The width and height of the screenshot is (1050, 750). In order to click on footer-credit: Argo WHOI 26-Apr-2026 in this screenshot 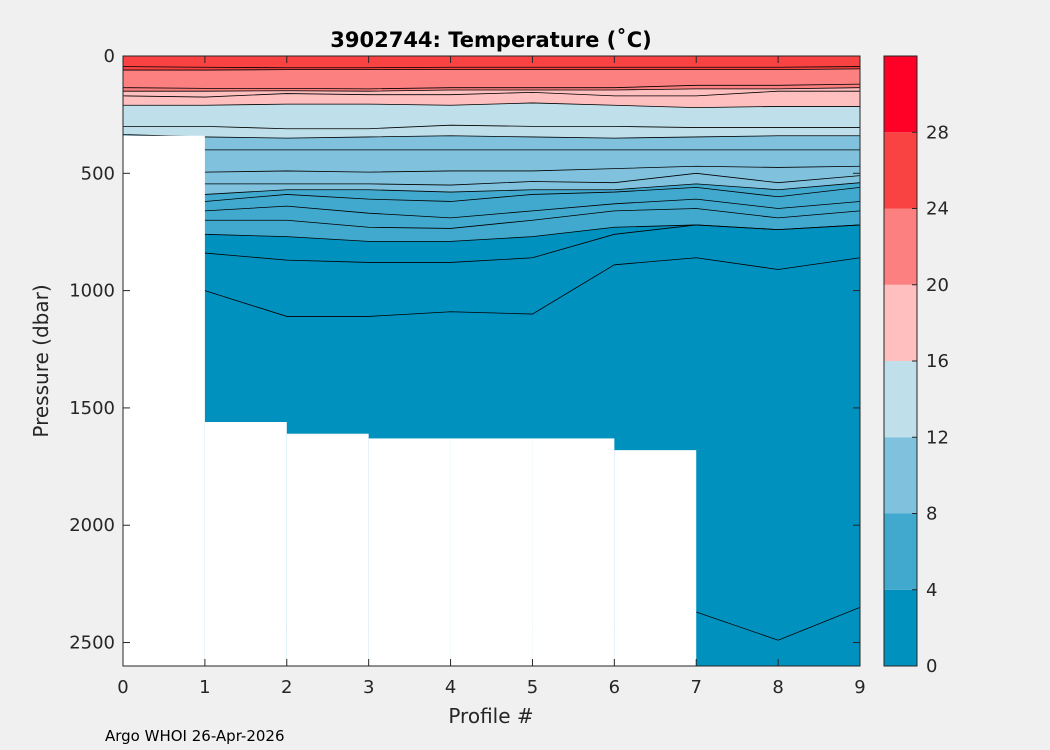, I will do `click(195, 736)`.